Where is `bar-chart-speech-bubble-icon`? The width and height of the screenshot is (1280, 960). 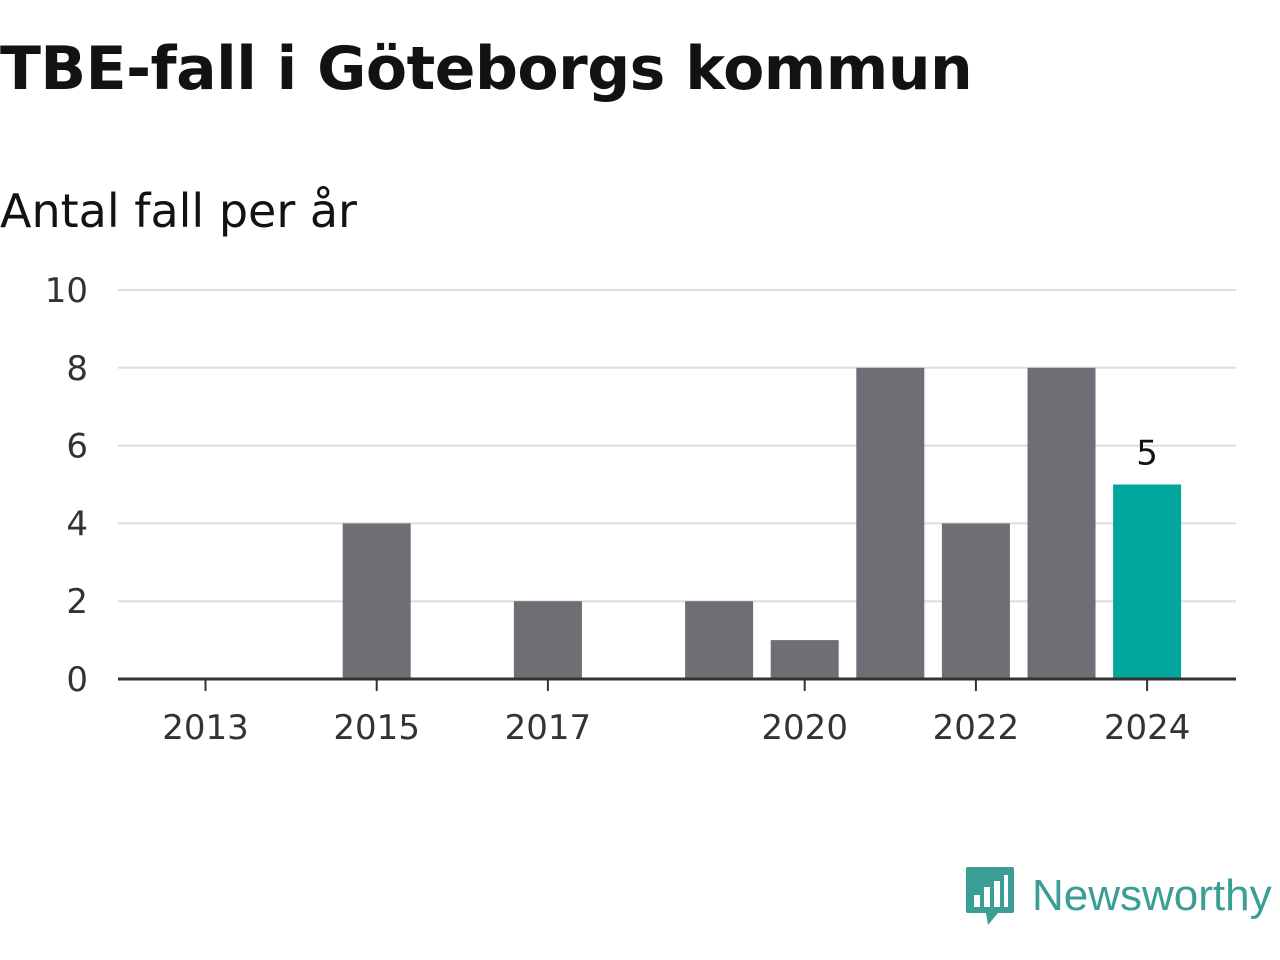
bar-chart-speech-bubble-icon is located at coordinates (990, 896).